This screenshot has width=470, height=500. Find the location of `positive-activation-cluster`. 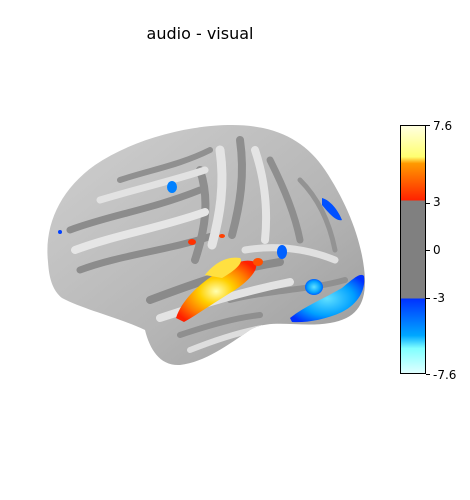

positive-activation-cluster is located at coordinates (219, 278).